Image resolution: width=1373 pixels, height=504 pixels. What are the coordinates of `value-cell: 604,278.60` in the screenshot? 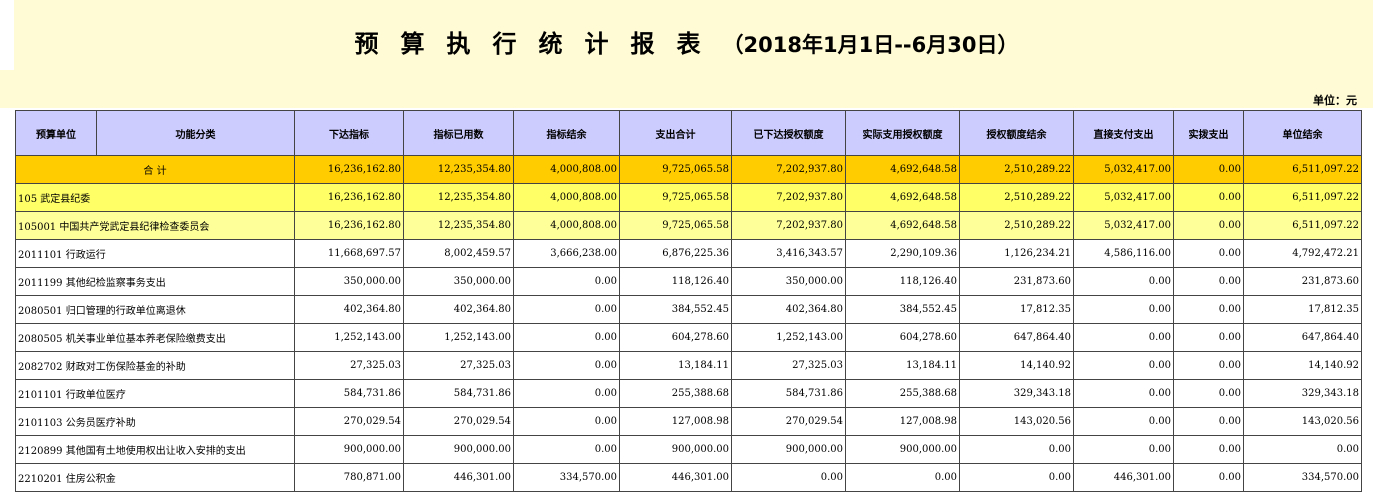 It's located at (902, 337).